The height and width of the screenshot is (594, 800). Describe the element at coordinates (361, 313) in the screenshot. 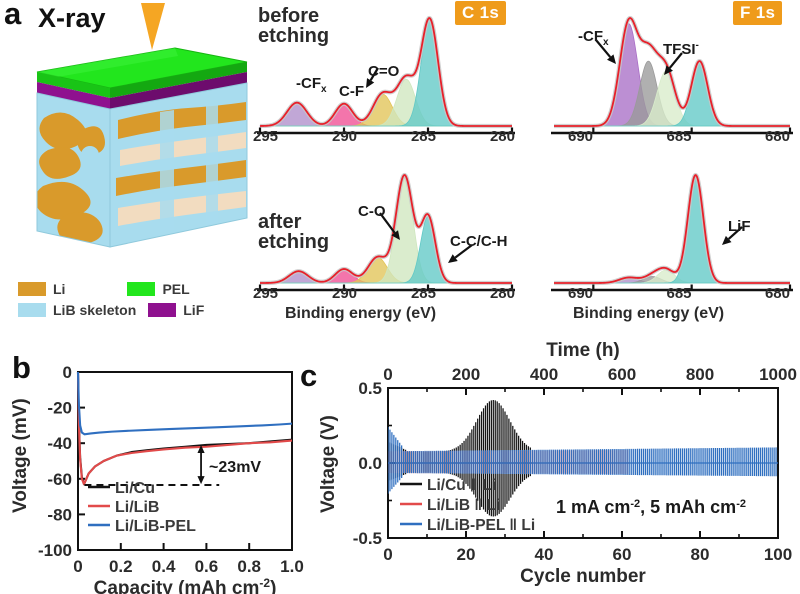

I see `xlabel-c1s: Binding energy (eV)` at that location.